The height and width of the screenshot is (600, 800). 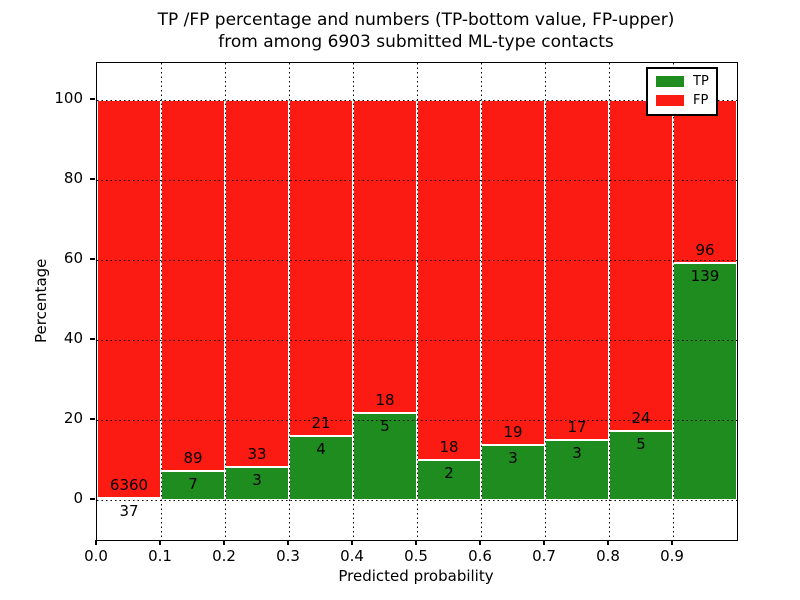 I want to click on x-tick-label: 0.8, so click(x=608, y=556).